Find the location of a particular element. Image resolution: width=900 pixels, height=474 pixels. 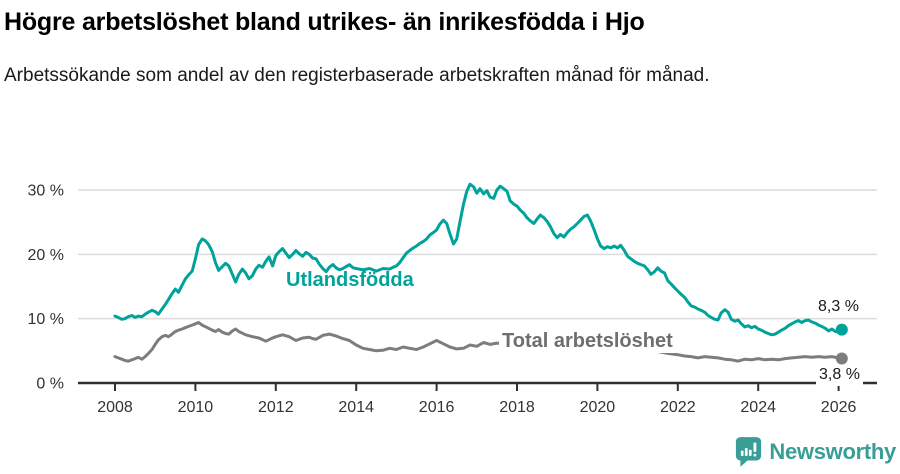

x-axis-tick-label: 2020 is located at coordinates (598, 407).